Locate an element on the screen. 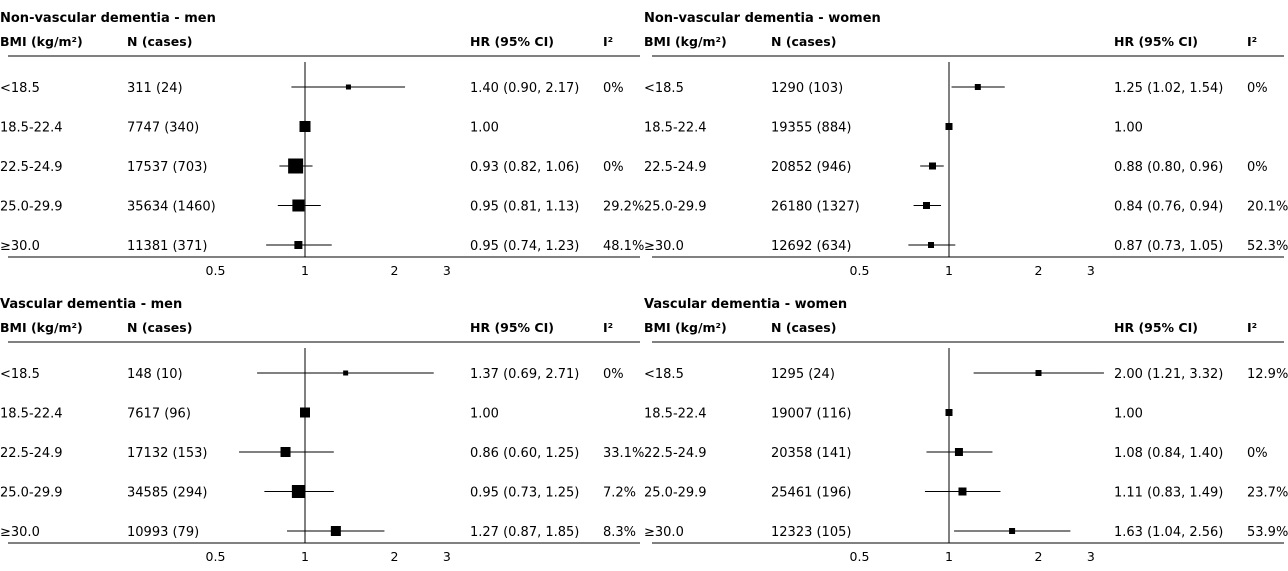 The width and height of the screenshot is (1288, 571). row-n-cases: 12323 (105) is located at coordinates (811, 532).